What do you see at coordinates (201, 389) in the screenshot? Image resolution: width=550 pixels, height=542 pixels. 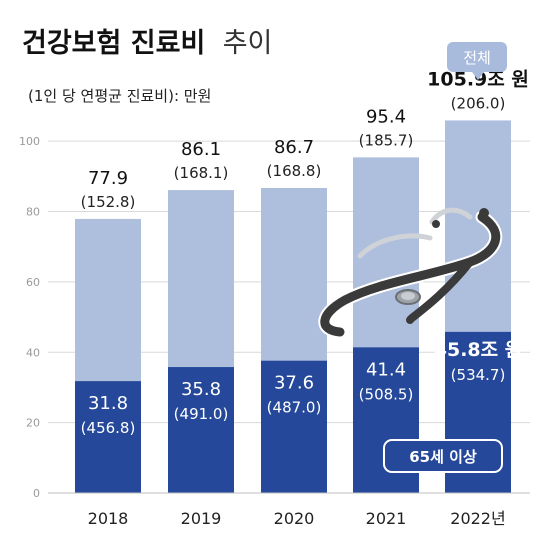 I see `bar-senior-value-label: 35.8` at bounding box center [201, 389].